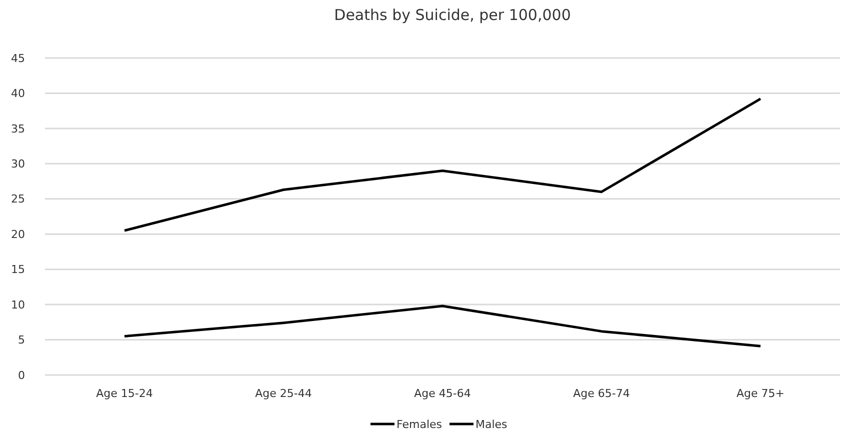 This screenshot has height=435, width=850. What do you see at coordinates (283, 393) in the screenshot?
I see `x-tick-label: Age 25-44` at bounding box center [283, 393].